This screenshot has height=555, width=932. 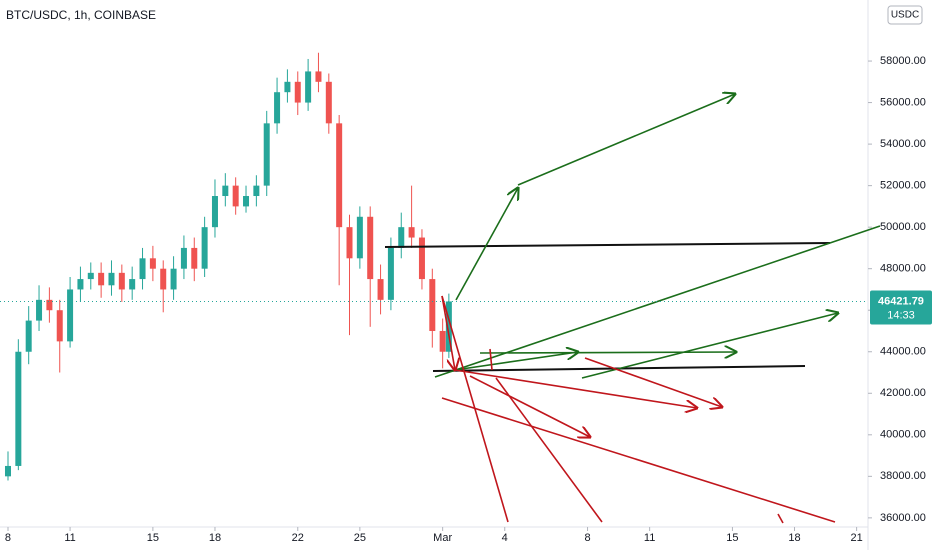 I want to click on horizontal-line, so click(x=607, y=245).